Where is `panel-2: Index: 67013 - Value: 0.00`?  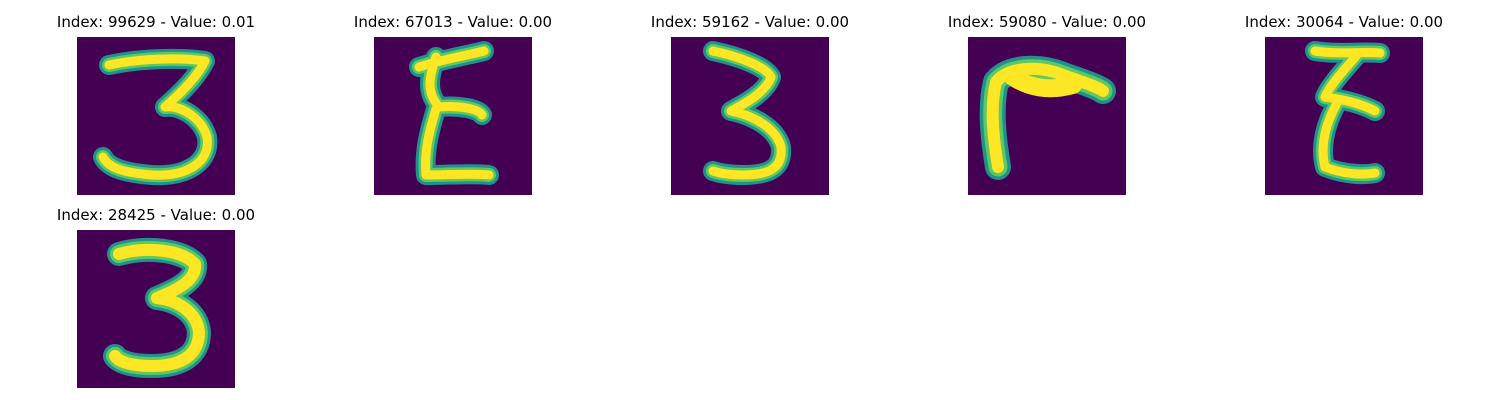 panel-2: Index: 67013 - Value: 0.00 is located at coordinates (453, 102).